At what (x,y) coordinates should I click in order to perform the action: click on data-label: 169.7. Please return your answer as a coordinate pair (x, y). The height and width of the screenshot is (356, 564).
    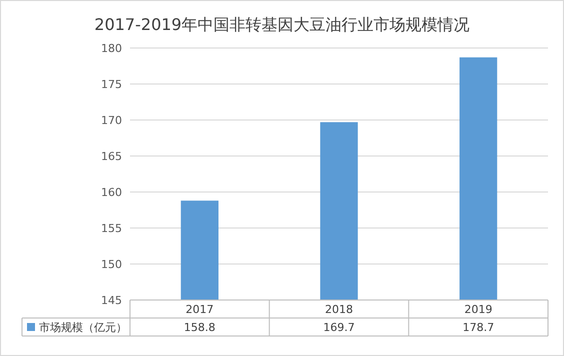
    Looking at the image, I should click on (339, 327).